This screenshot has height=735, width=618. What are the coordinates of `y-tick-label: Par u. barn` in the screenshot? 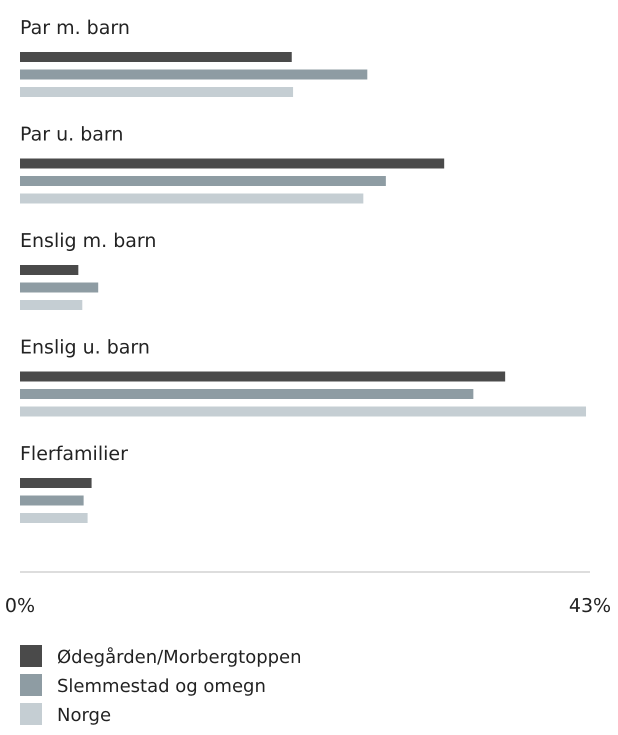 It's located at (72, 135).